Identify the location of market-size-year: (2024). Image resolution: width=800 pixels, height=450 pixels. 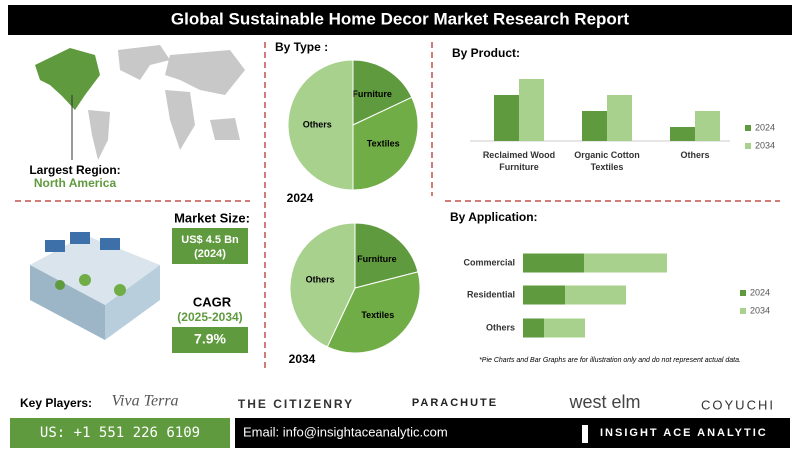
(210, 254).